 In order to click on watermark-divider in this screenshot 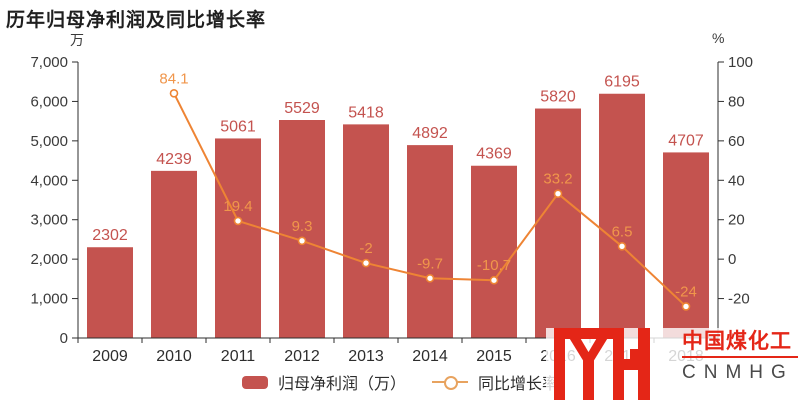, I will do `click(740, 357)`.